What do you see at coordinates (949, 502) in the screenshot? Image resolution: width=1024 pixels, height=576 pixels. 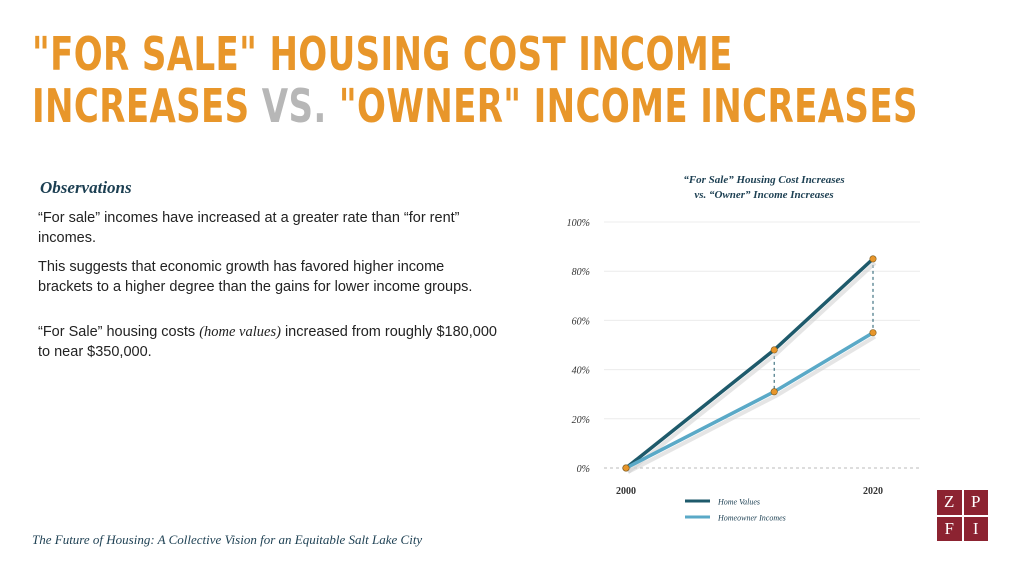 I see `logo-letter-z: Z` at bounding box center [949, 502].